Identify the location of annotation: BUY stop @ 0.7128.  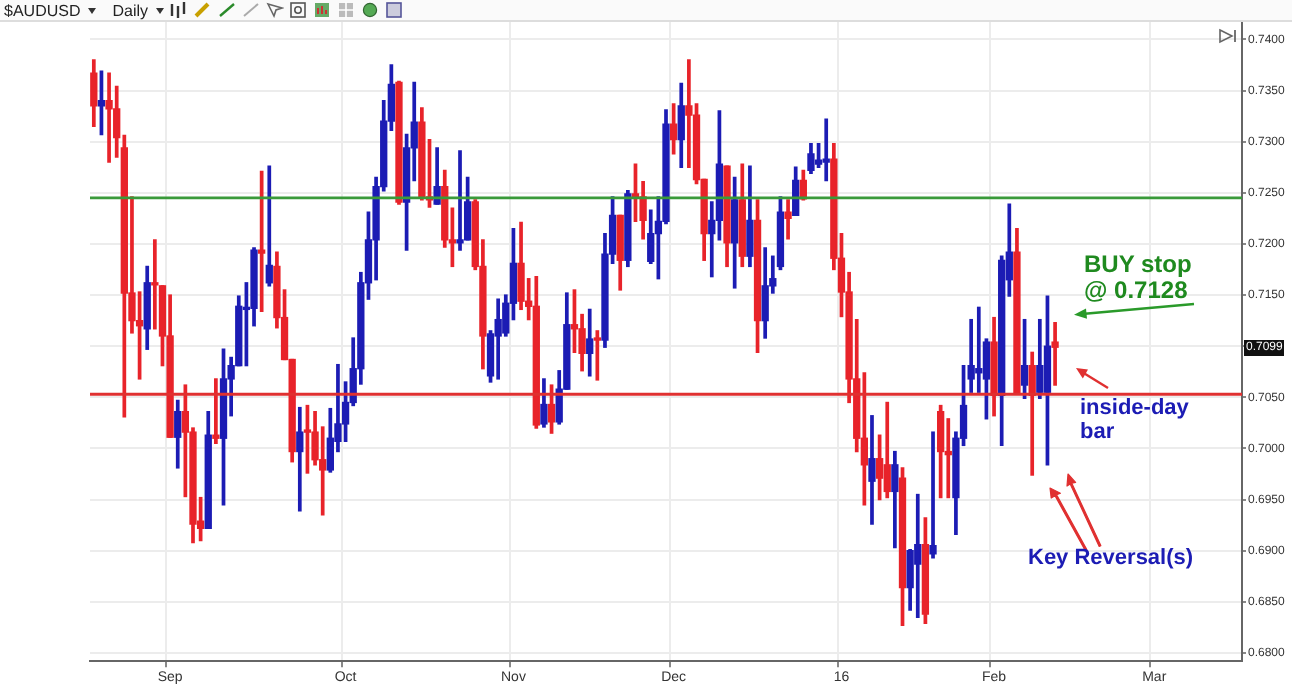
(1138, 277).